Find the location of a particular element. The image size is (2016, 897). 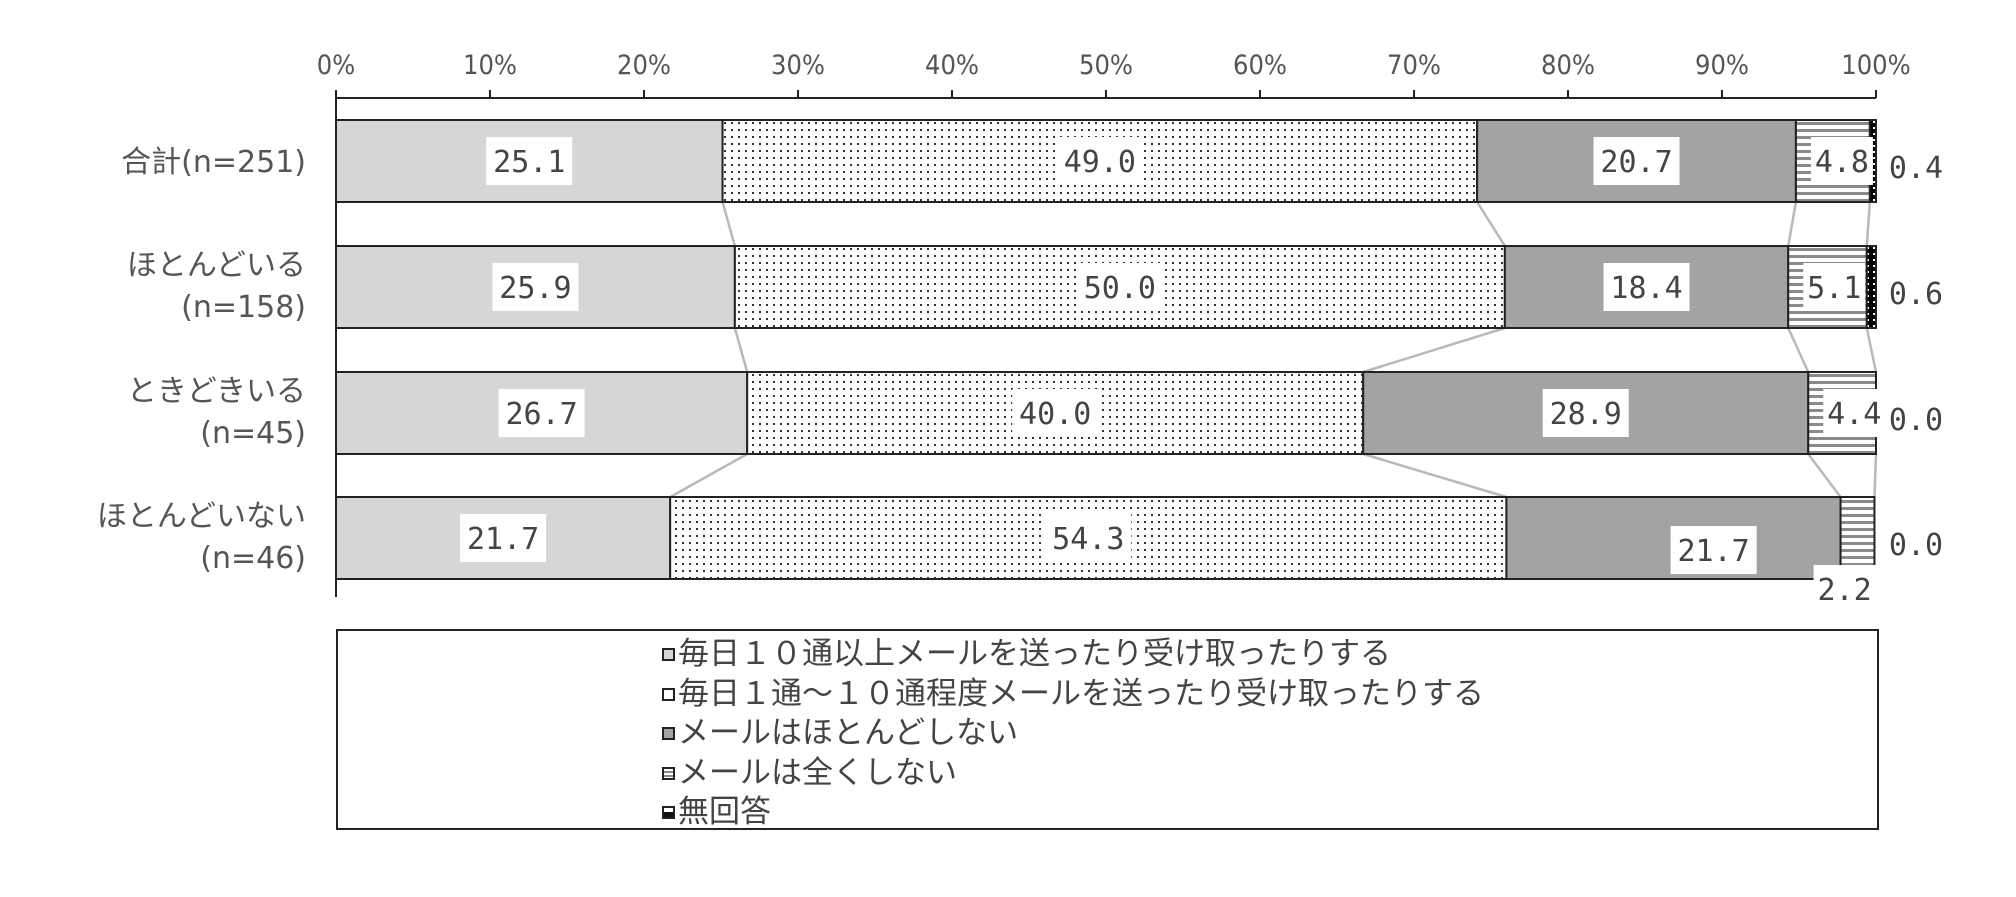

category-label: ほとんどいる is located at coordinates (216, 265).